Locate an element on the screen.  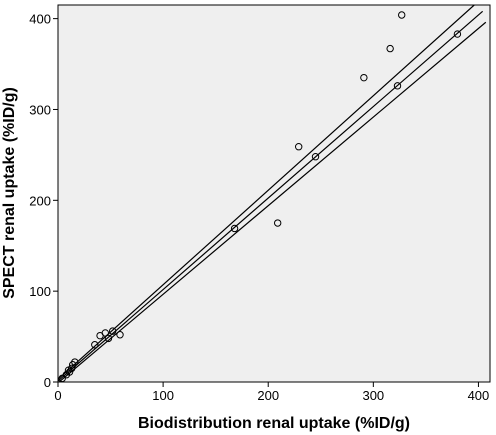
y-tick-label: 100 is located at coordinates (40, 291).